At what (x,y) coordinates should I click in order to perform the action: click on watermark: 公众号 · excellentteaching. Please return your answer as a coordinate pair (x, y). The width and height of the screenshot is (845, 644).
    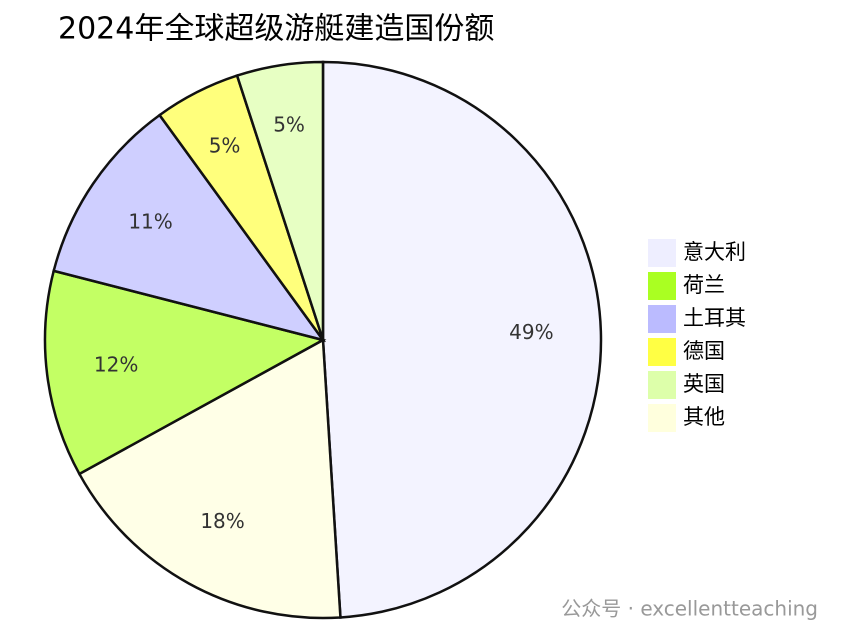
    Looking at the image, I should click on (689, 609).